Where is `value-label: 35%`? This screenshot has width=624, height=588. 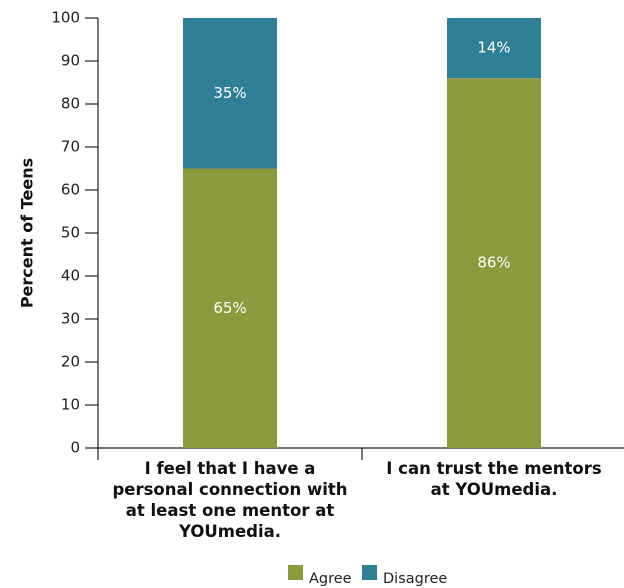
value-label: 35% is located at coordinates (229, 93).